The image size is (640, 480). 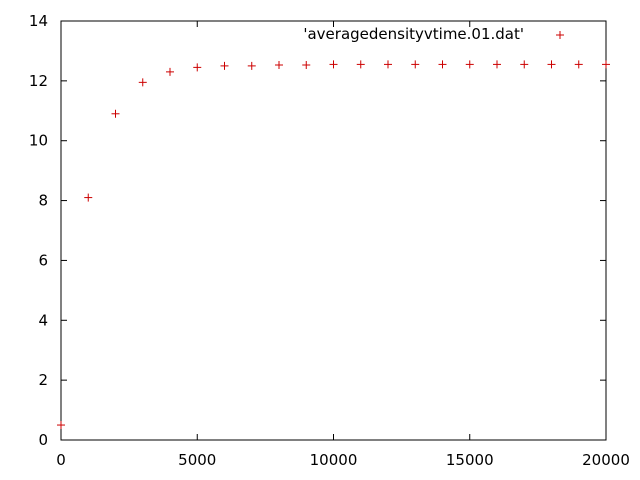 I want to click on legend-label: 'averagedensityvtime.01.dat', so click(x=413, y=34).